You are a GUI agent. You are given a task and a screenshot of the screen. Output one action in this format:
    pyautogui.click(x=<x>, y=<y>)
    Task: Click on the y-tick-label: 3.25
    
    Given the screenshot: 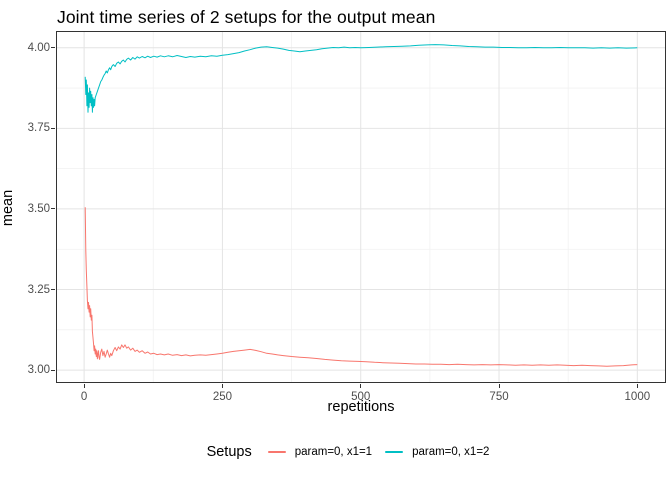 What is the action you would take?
    pyautogui.click(x=38, y=289)
    